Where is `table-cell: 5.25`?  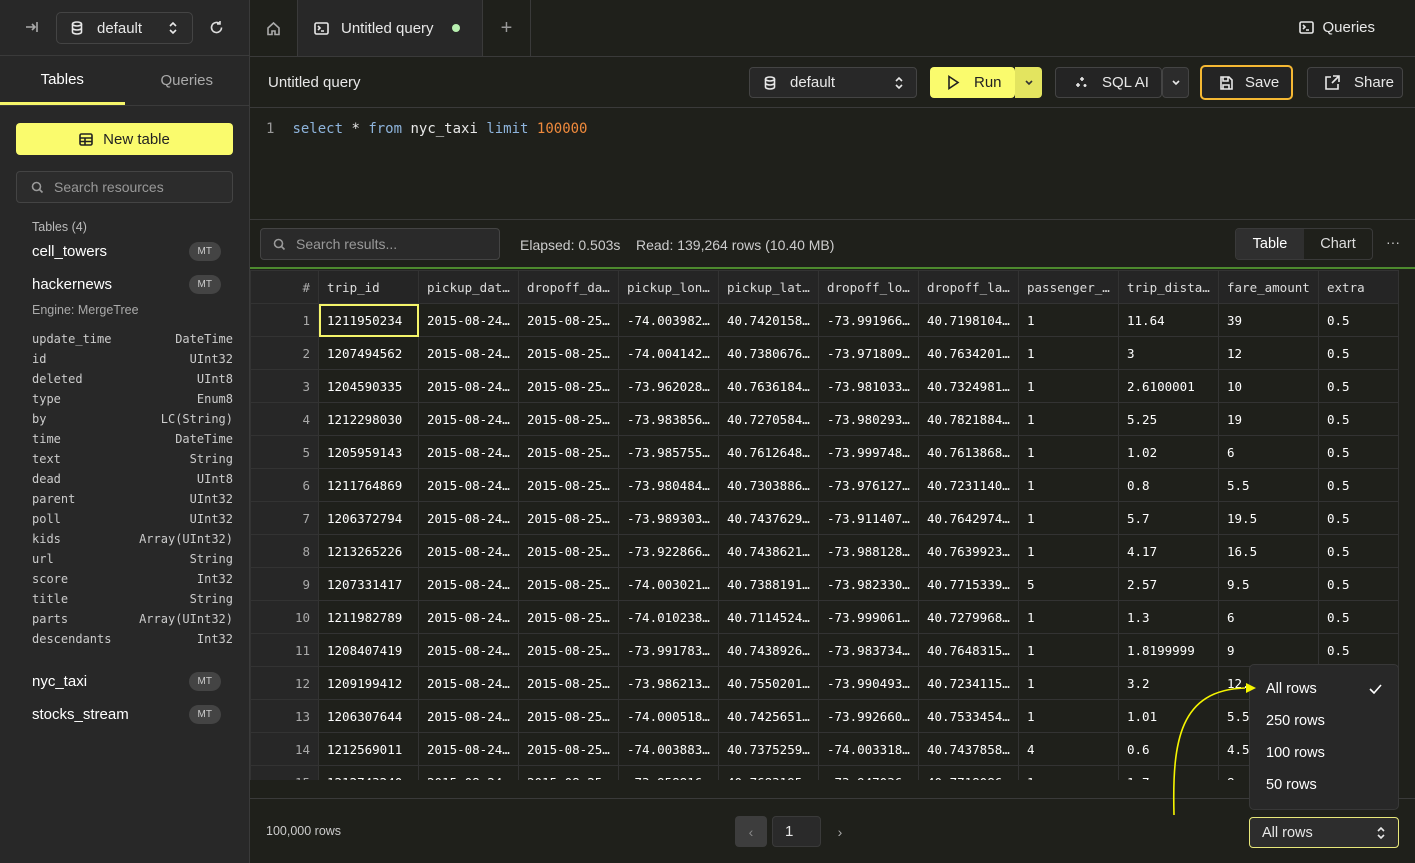
table-cell: 5.25 is located at coordinates (1168, 419).